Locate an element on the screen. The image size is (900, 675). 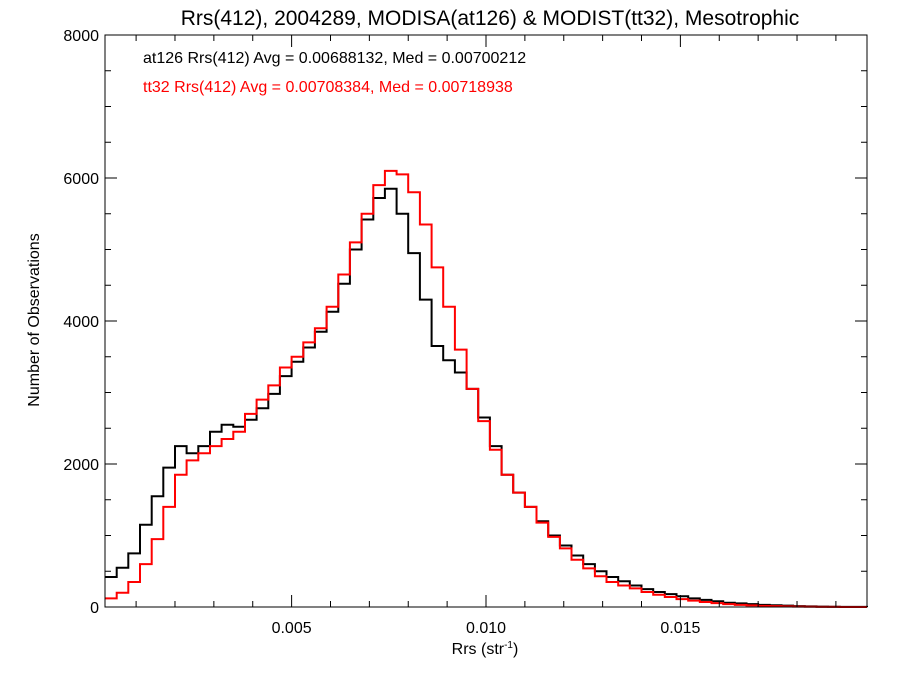
x-axis-label-close: ) is located at coordinates (515, 649).